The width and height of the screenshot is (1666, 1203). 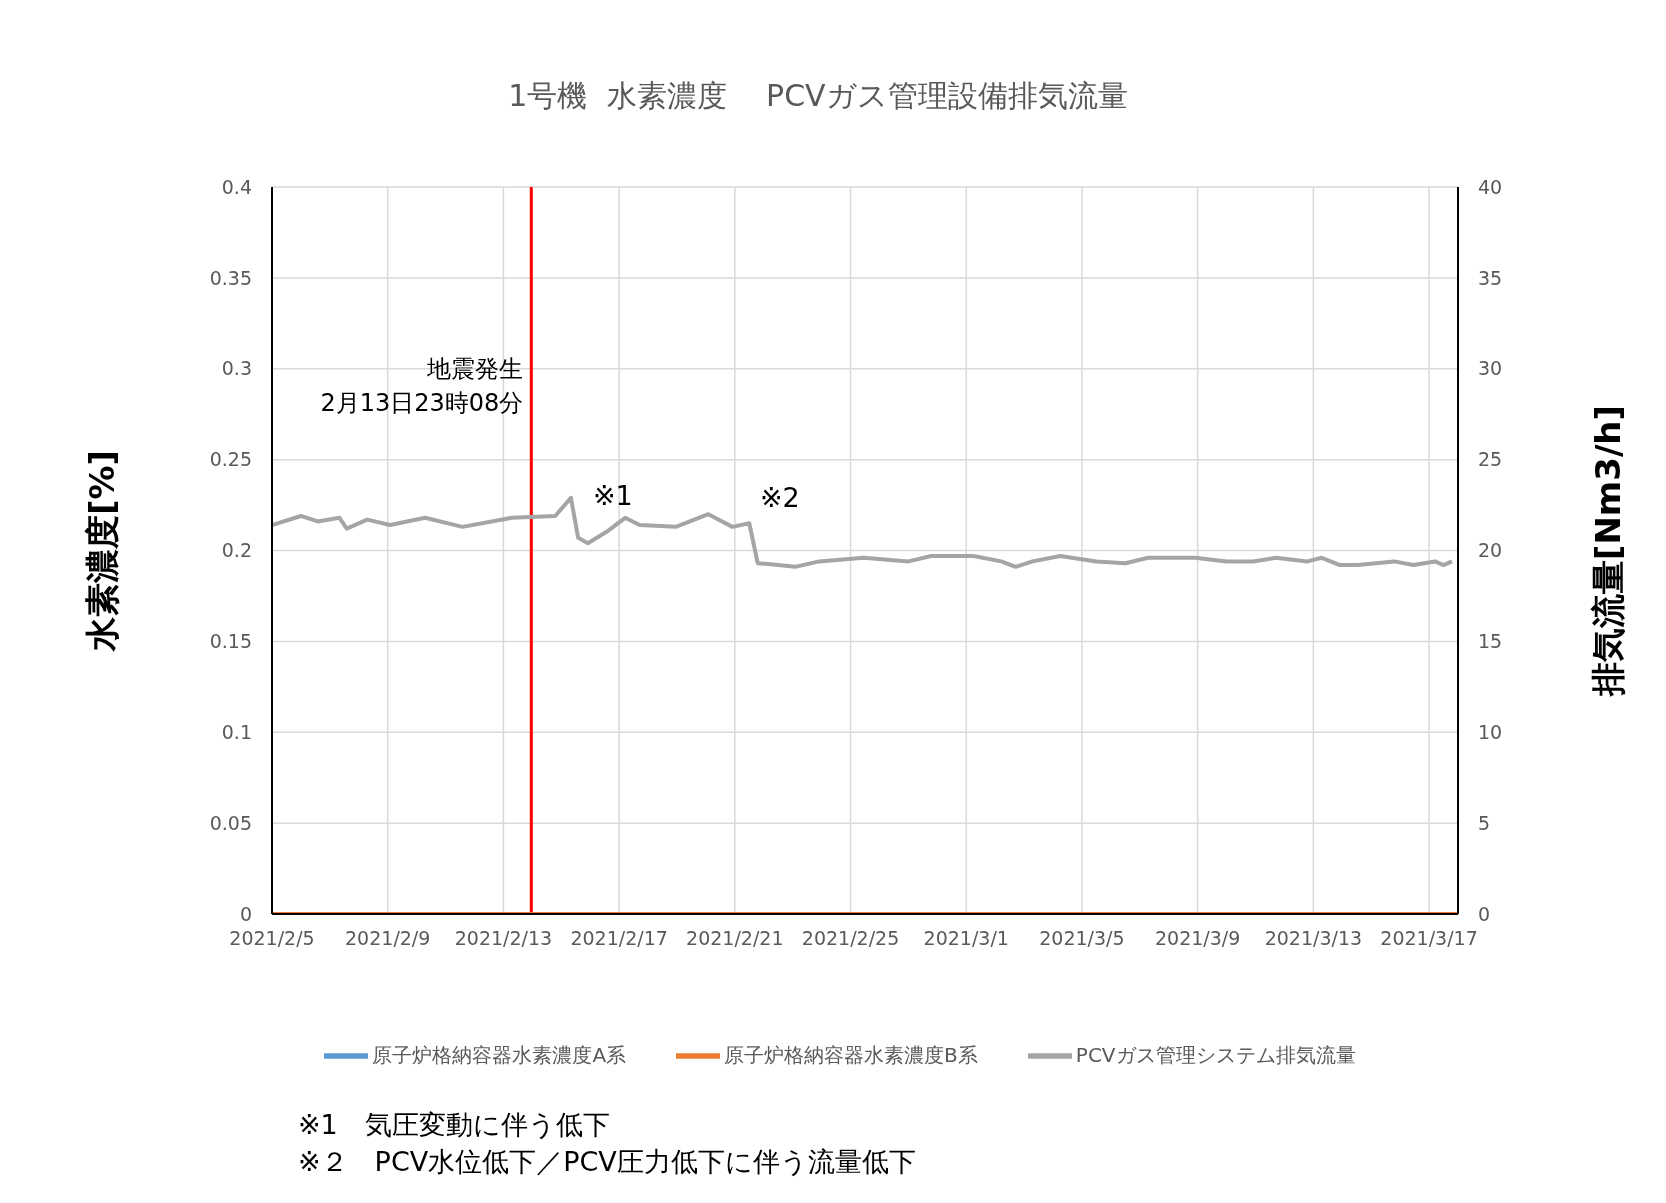 I want to click on y-tick-label: 0.35, so click(x=230, y=277).